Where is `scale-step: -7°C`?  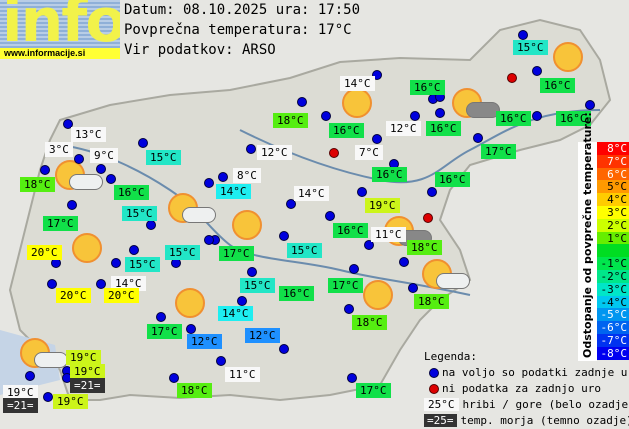 scale-step: -7°C is located at coordinates (613, 340).